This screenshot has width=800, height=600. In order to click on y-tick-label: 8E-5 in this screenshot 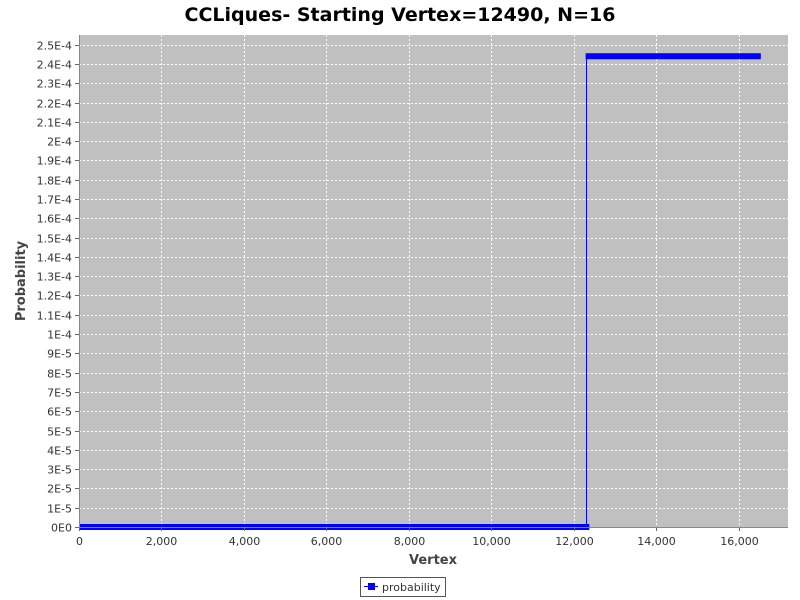, I will do `click(59, 374)`.